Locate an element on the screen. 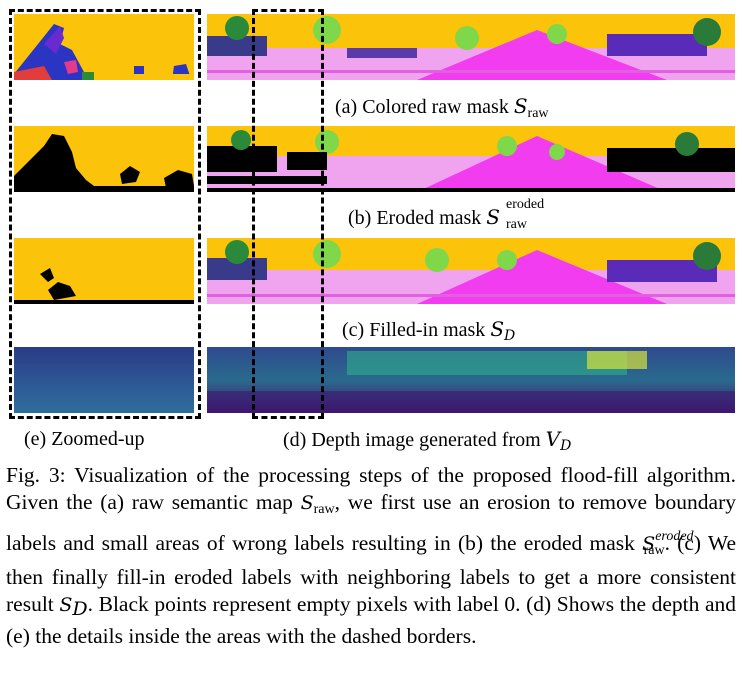 The image size is (742, 679). eroded-mask-image is located at coordinates (471, 159).